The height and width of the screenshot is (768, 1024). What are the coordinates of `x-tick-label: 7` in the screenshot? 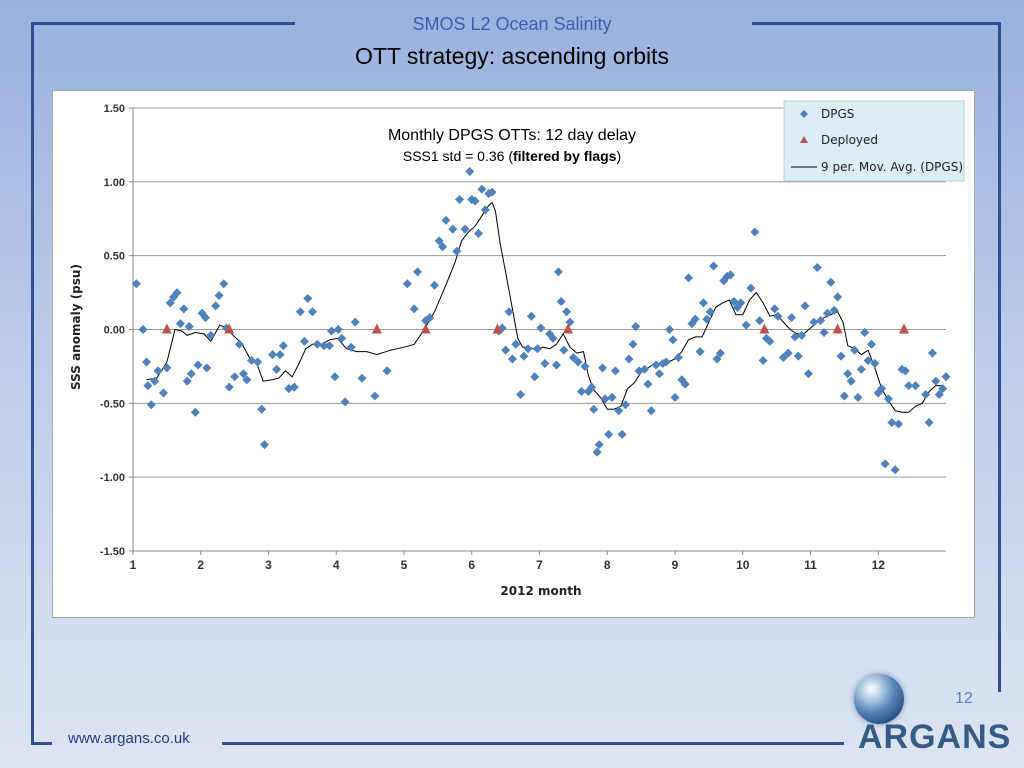 It's located at (539, 565).